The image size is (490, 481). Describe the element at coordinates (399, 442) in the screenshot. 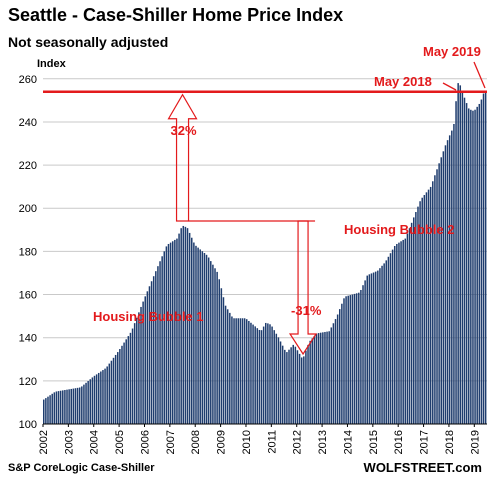

I see `x-tick-label: 2016` at that location.